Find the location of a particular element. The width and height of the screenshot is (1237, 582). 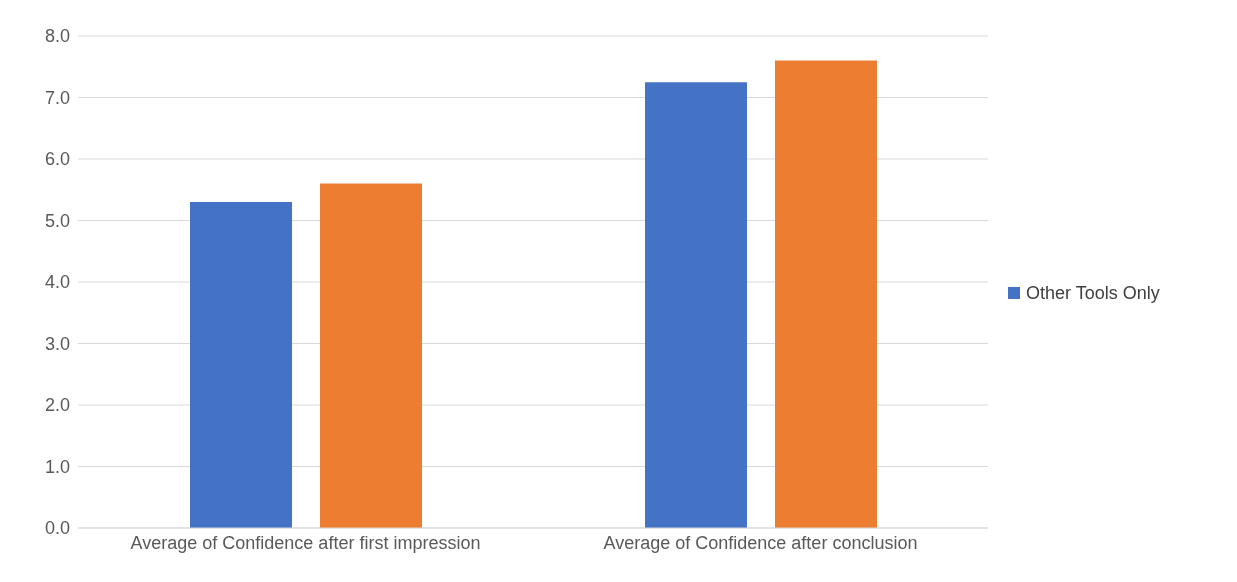

x-tick-label: Average of Confidence after conclusion is located at coordinates (760, 542).